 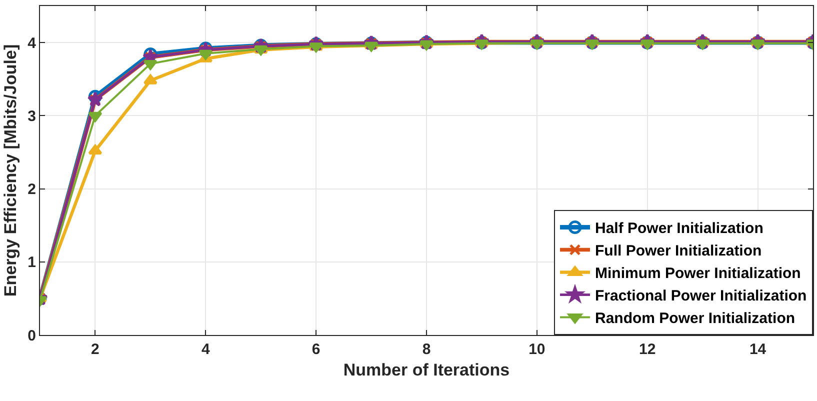 I want to click on x-tick-label: 6, so click(x=316, y=349).